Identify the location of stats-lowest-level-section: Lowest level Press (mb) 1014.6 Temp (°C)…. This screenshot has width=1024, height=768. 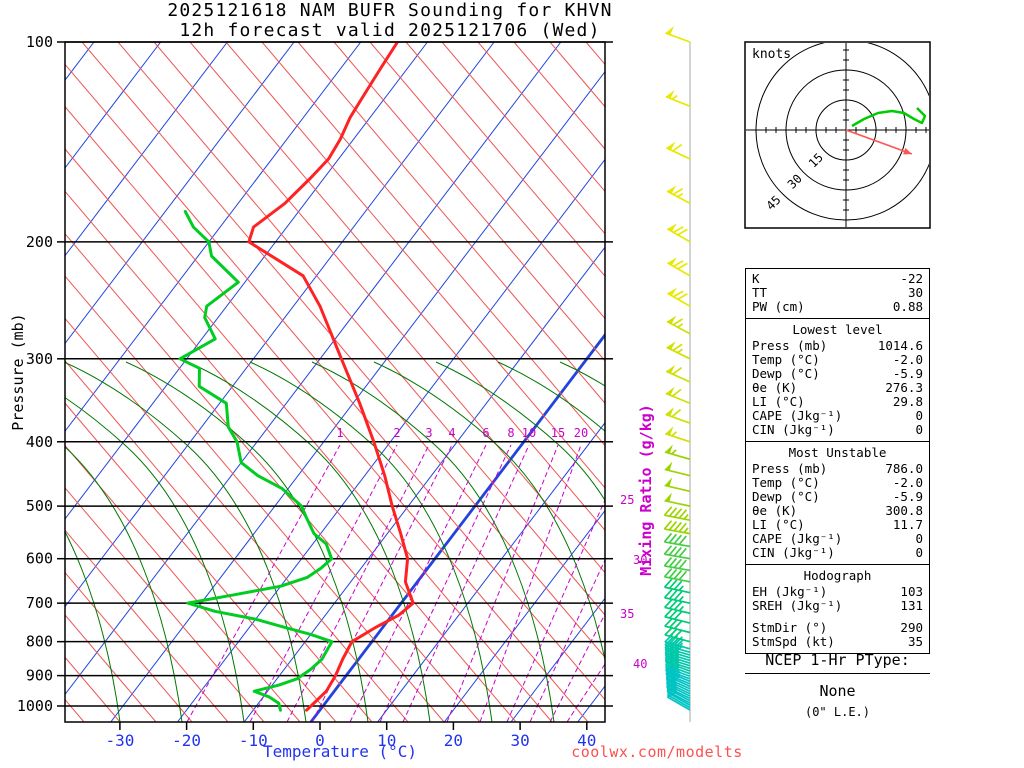
(837, 379).